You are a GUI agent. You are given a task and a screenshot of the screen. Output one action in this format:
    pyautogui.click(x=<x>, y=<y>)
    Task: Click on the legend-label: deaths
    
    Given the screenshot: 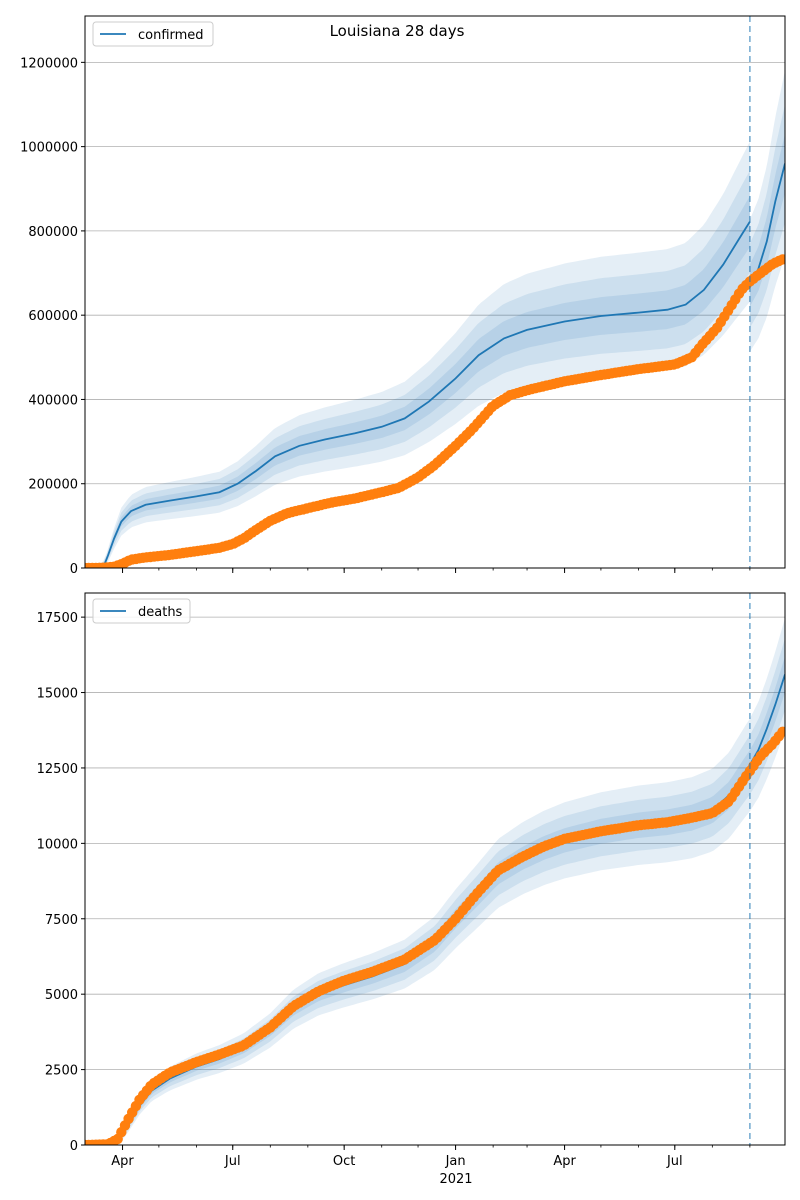 What is the action you would take?
    pyautogui.click(x=160, y=612)
    